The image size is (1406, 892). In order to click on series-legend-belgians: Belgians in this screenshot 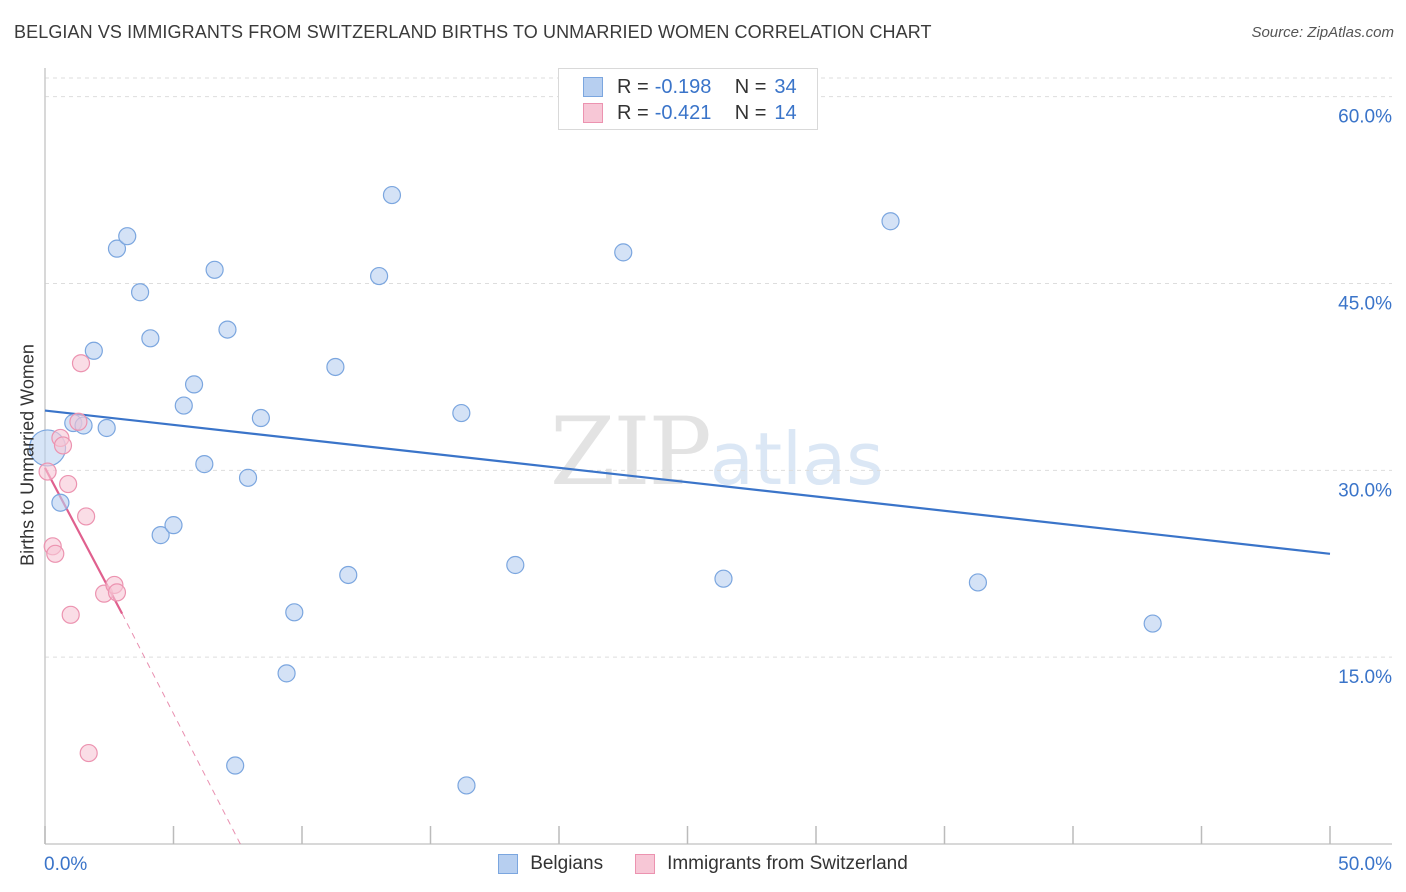, I will do `click(550, 864)`.